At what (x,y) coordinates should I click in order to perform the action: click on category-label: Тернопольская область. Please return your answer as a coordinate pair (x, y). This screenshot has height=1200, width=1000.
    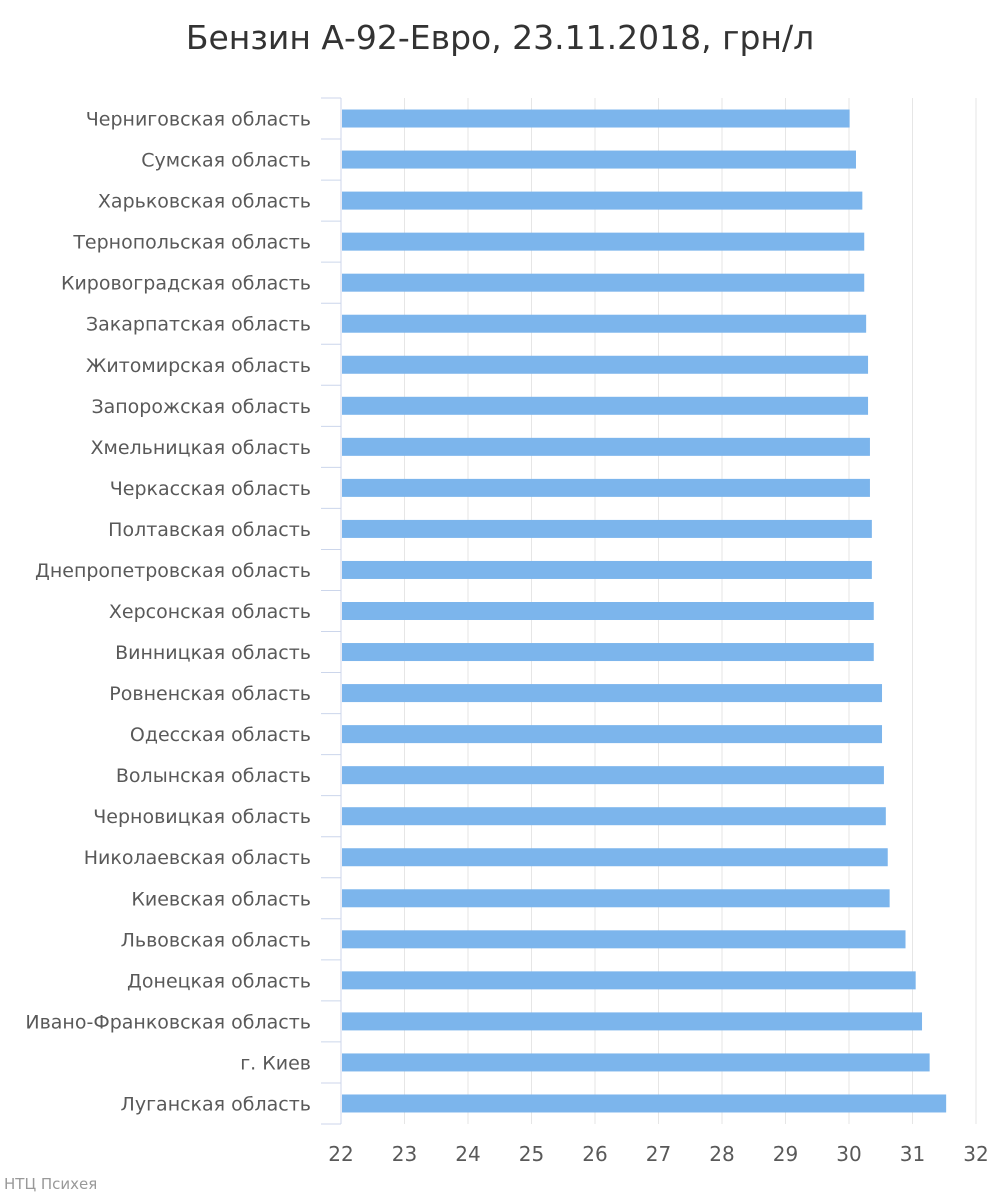
    Looking at the image, I should click on (191, 243).